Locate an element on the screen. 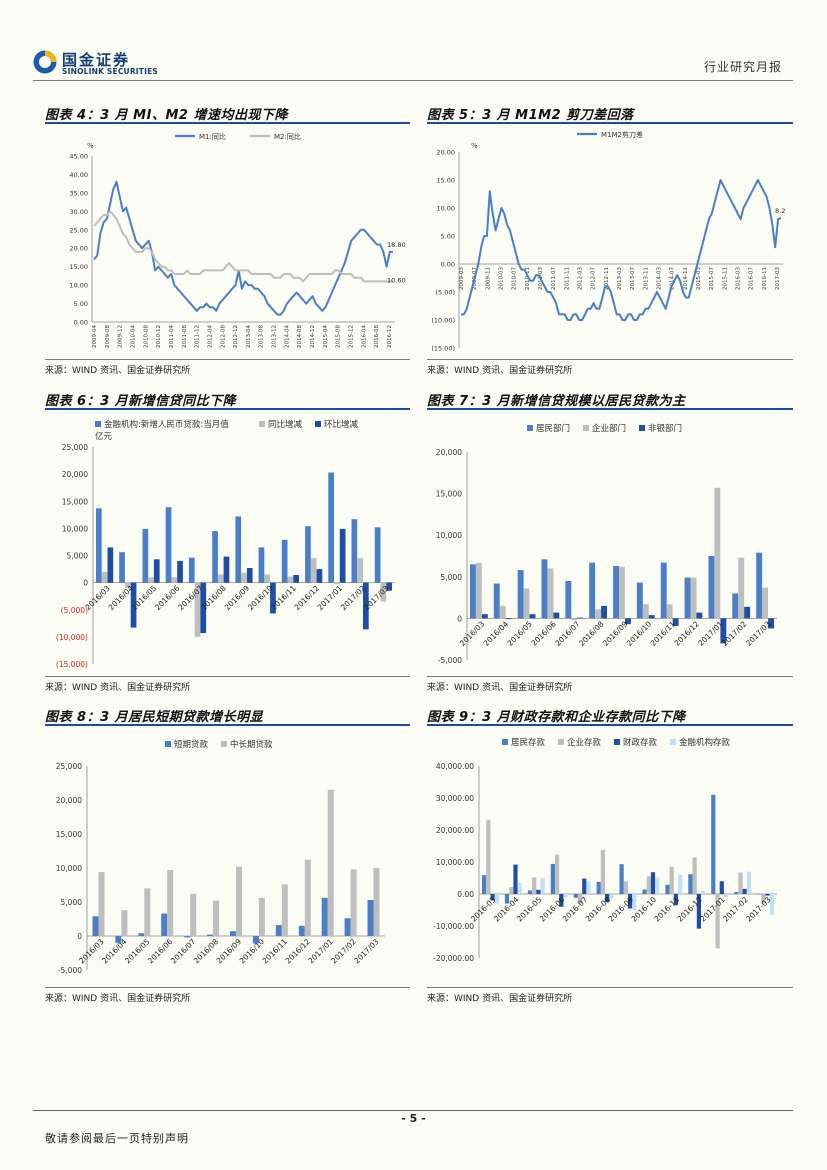  figure-6-title-rule is located at coordinates (227, 409).